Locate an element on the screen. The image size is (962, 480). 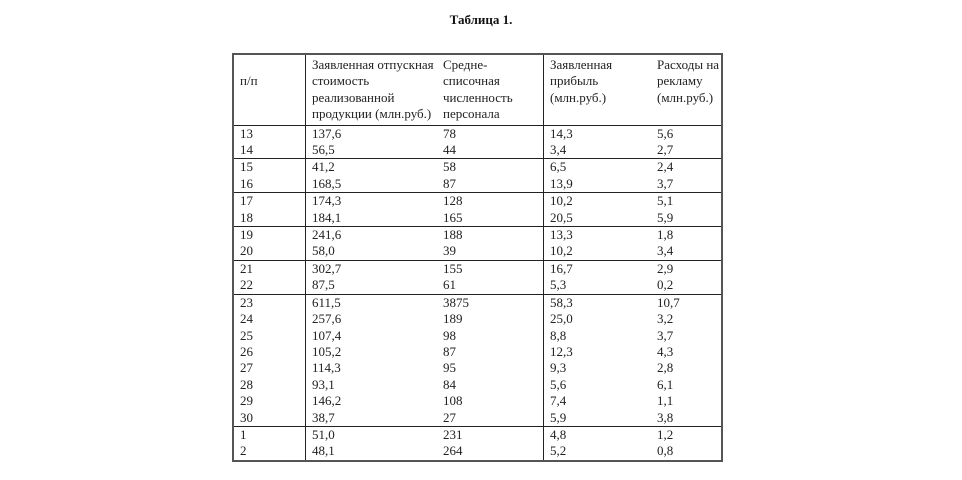
cell-profit: 7,4 is located at coordinates (558, 401).